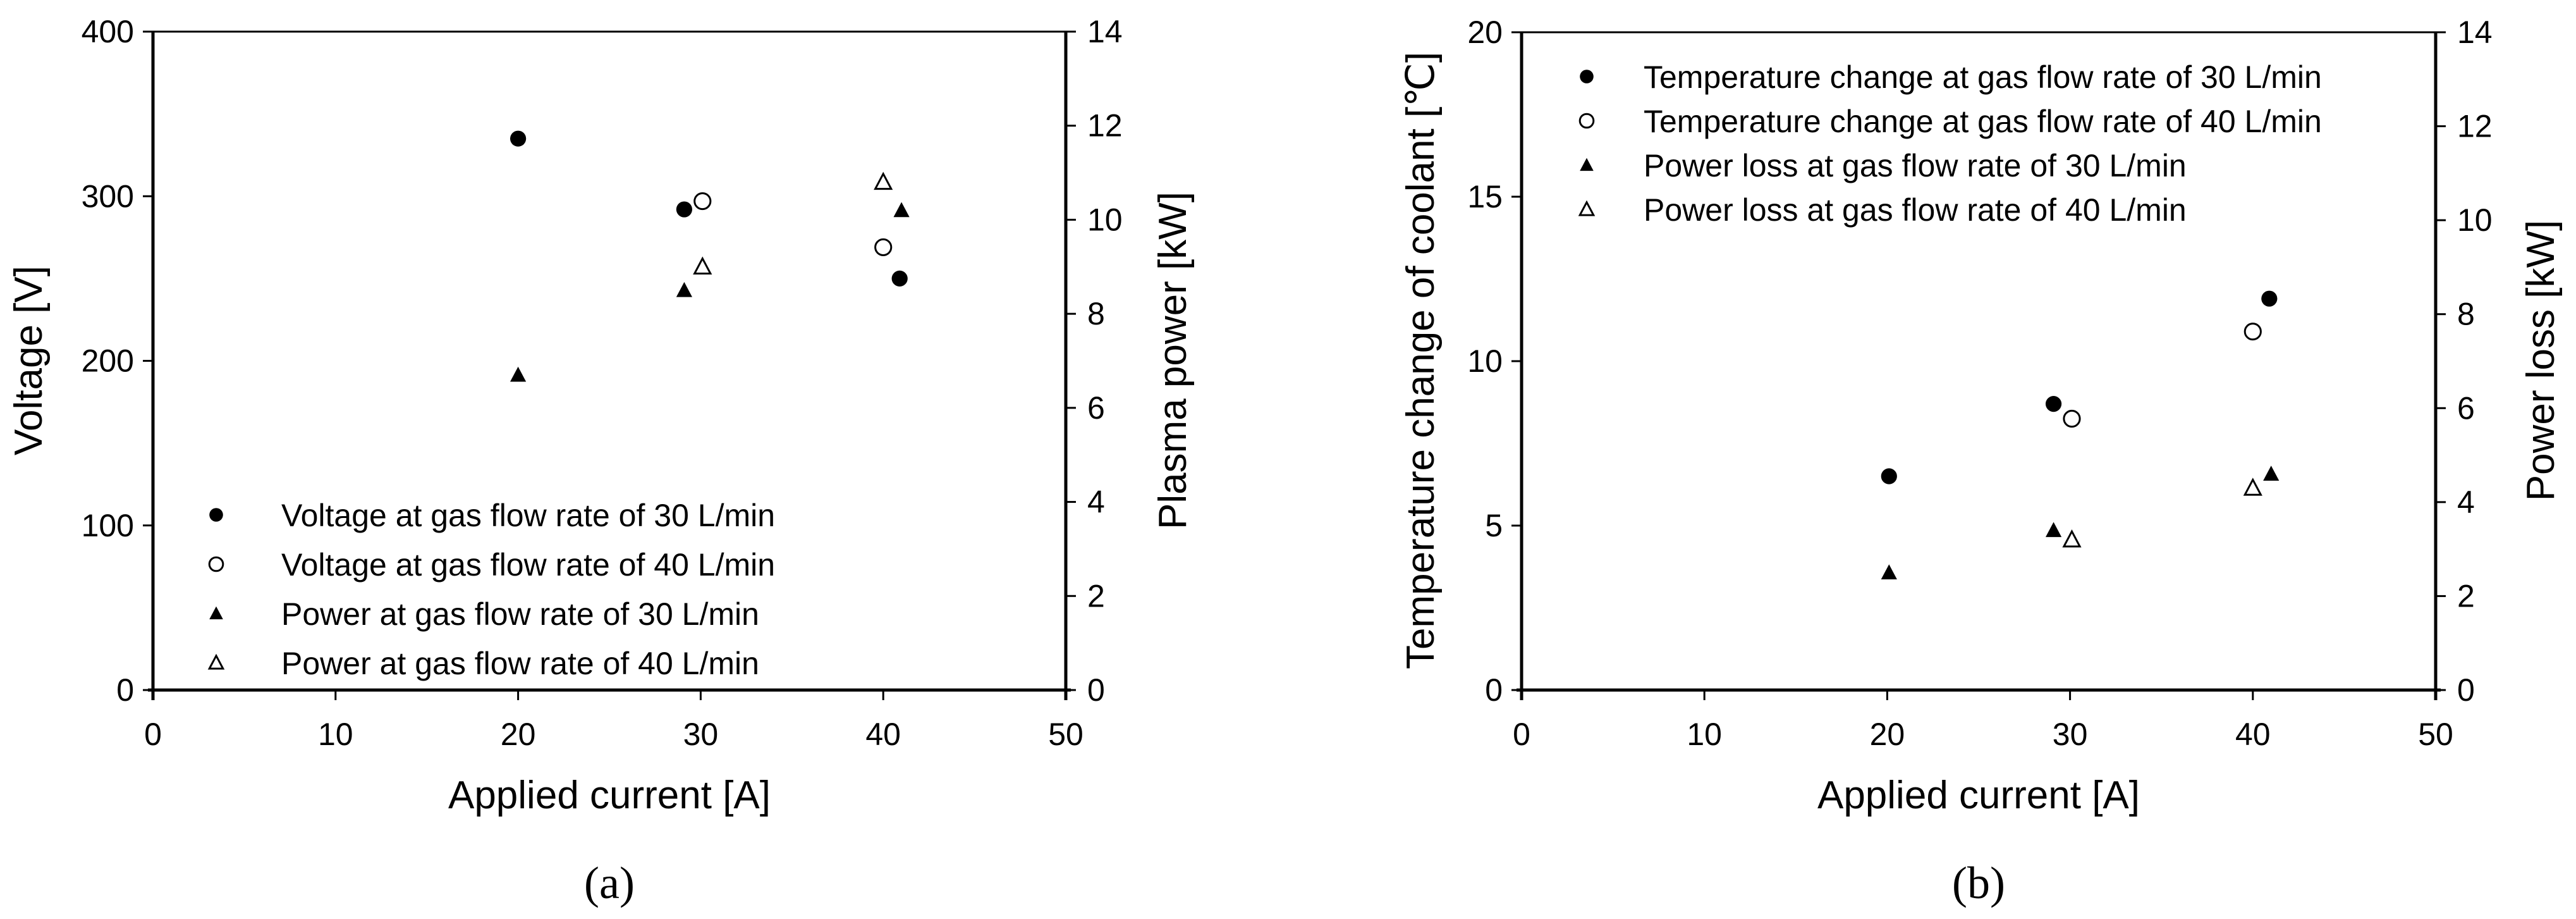 This screenshot has width=2576, height=919. What do you see at coordinates (108, 31) in the screenshot?
I see `y-tick-label: 400` at bounding box center [108, 31].